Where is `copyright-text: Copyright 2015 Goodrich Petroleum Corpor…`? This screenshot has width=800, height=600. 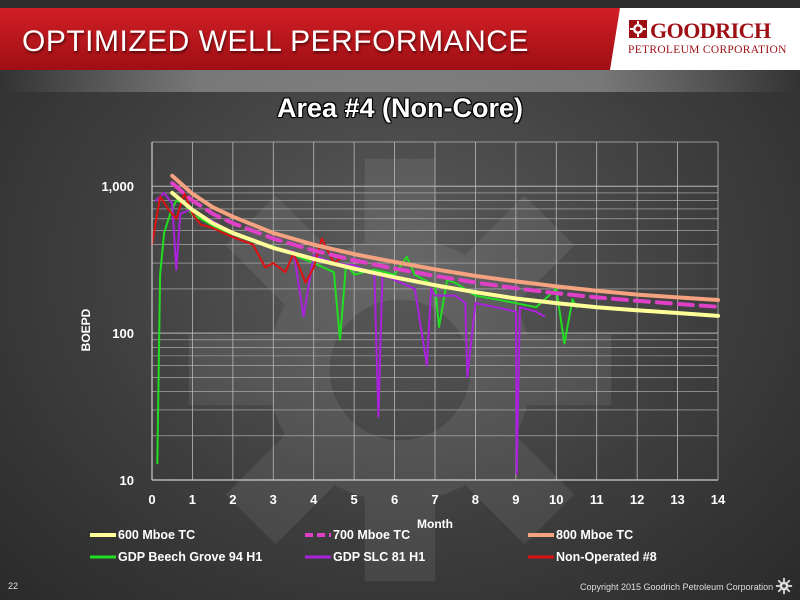
copyright-text: Copyright 2015 Goodrich Petroleum Corpor… is located at coordinates (677, 587).